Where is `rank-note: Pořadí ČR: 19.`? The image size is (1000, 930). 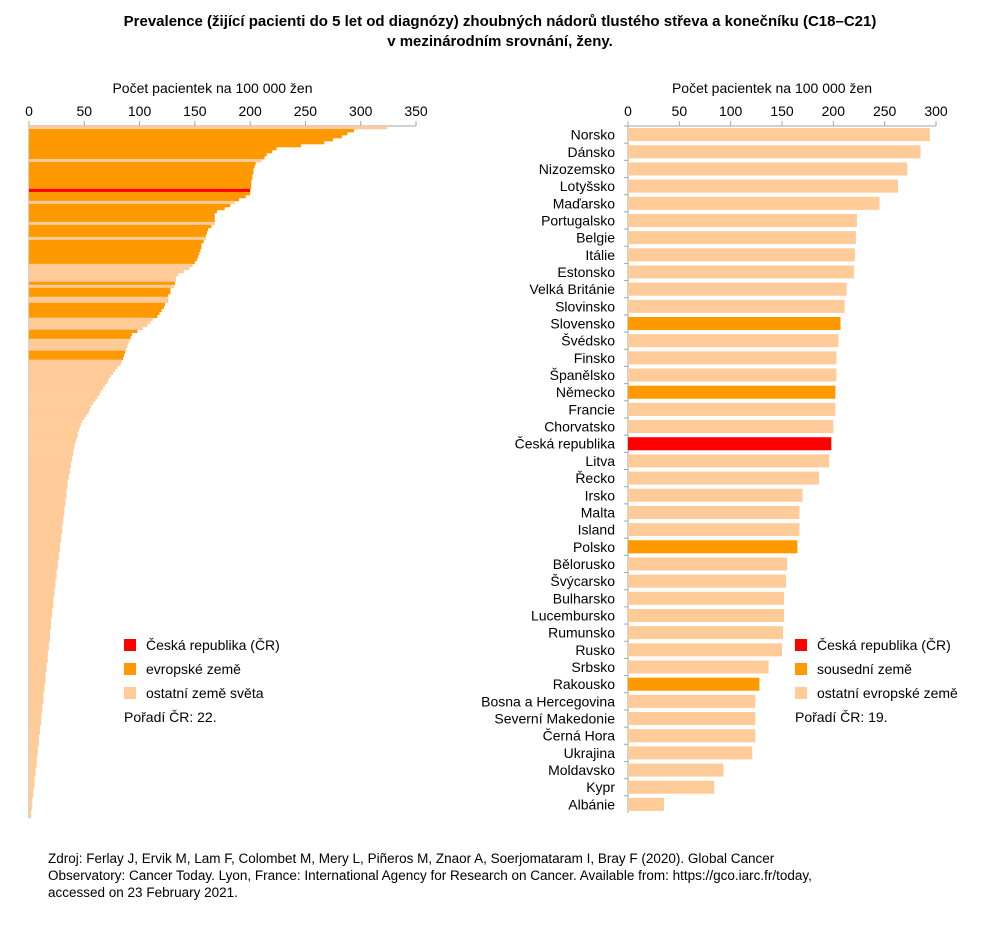
rank-note: Pořadí ČR: 19. is located at coordinates (841, 717).